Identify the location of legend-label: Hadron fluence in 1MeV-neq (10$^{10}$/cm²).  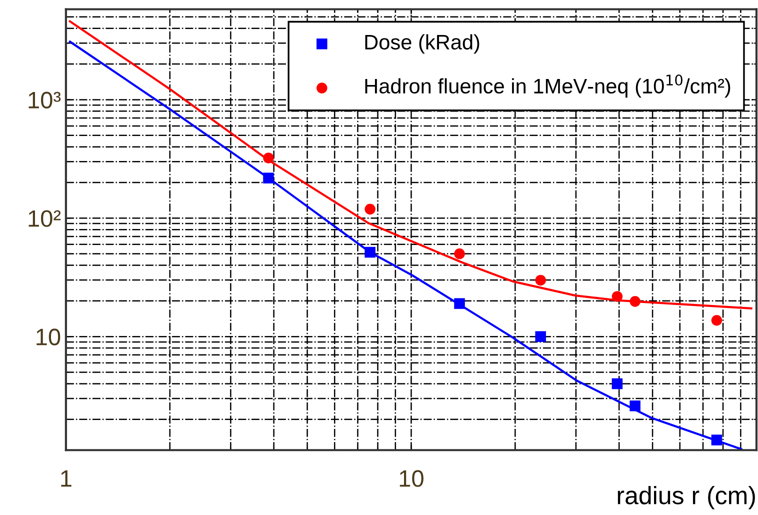
(547, 86).